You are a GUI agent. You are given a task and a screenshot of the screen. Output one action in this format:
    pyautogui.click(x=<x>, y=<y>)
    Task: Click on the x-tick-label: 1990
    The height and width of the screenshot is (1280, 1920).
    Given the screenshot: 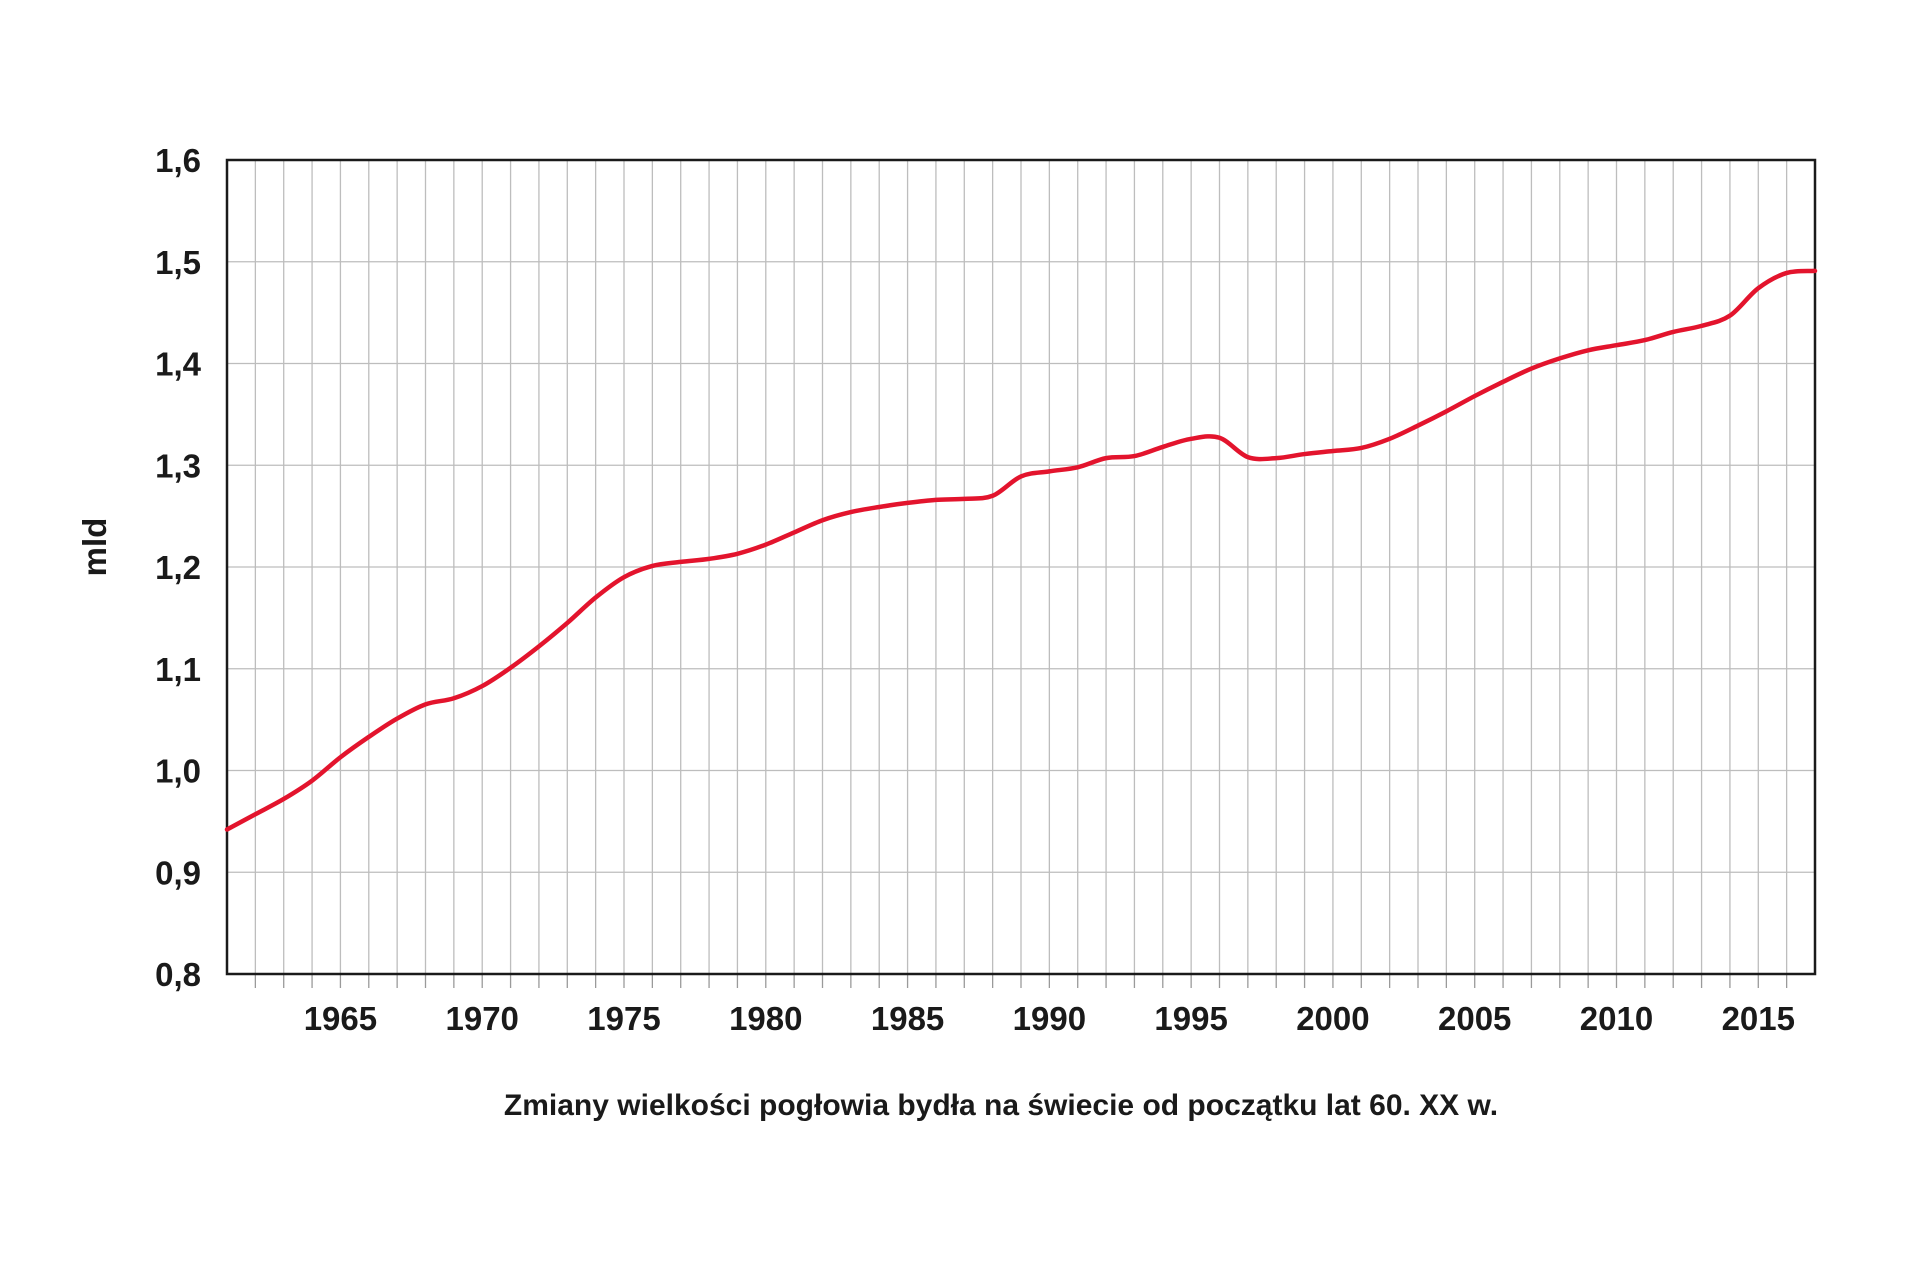 What is the action you would take?
    pyautogui.click(x=1049, y=1018)
    